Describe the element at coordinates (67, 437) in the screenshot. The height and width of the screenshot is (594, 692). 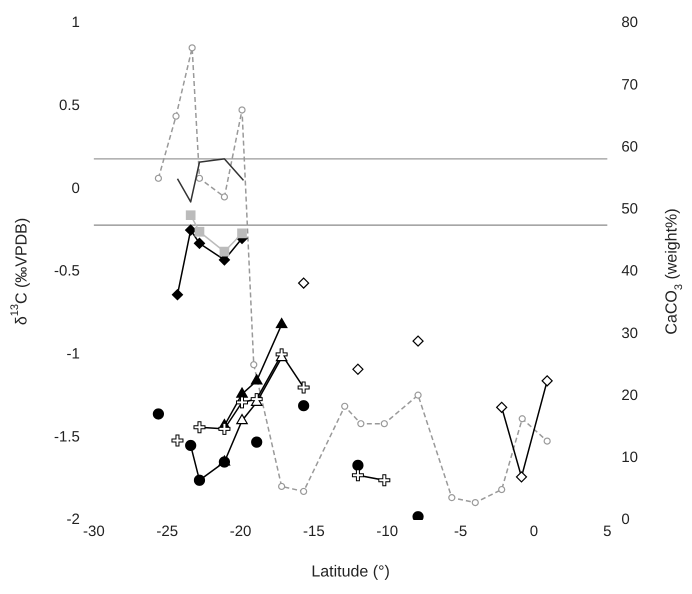
I see `y-tick-label: -1.5` at that location.